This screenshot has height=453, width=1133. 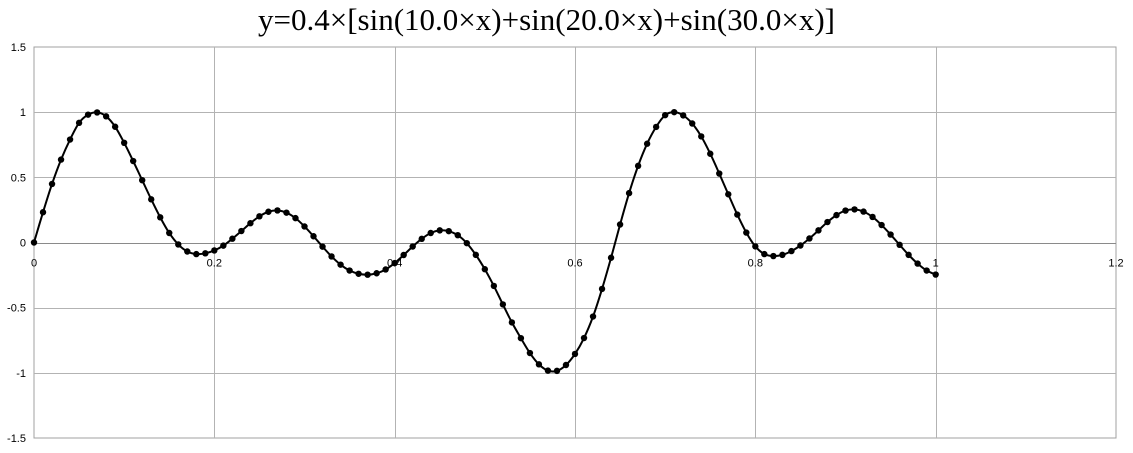 What do you see at coordinates (16, 439) in the screenshot?
I see `y-tick-label: -1.5` at bounding box center [16, 439].